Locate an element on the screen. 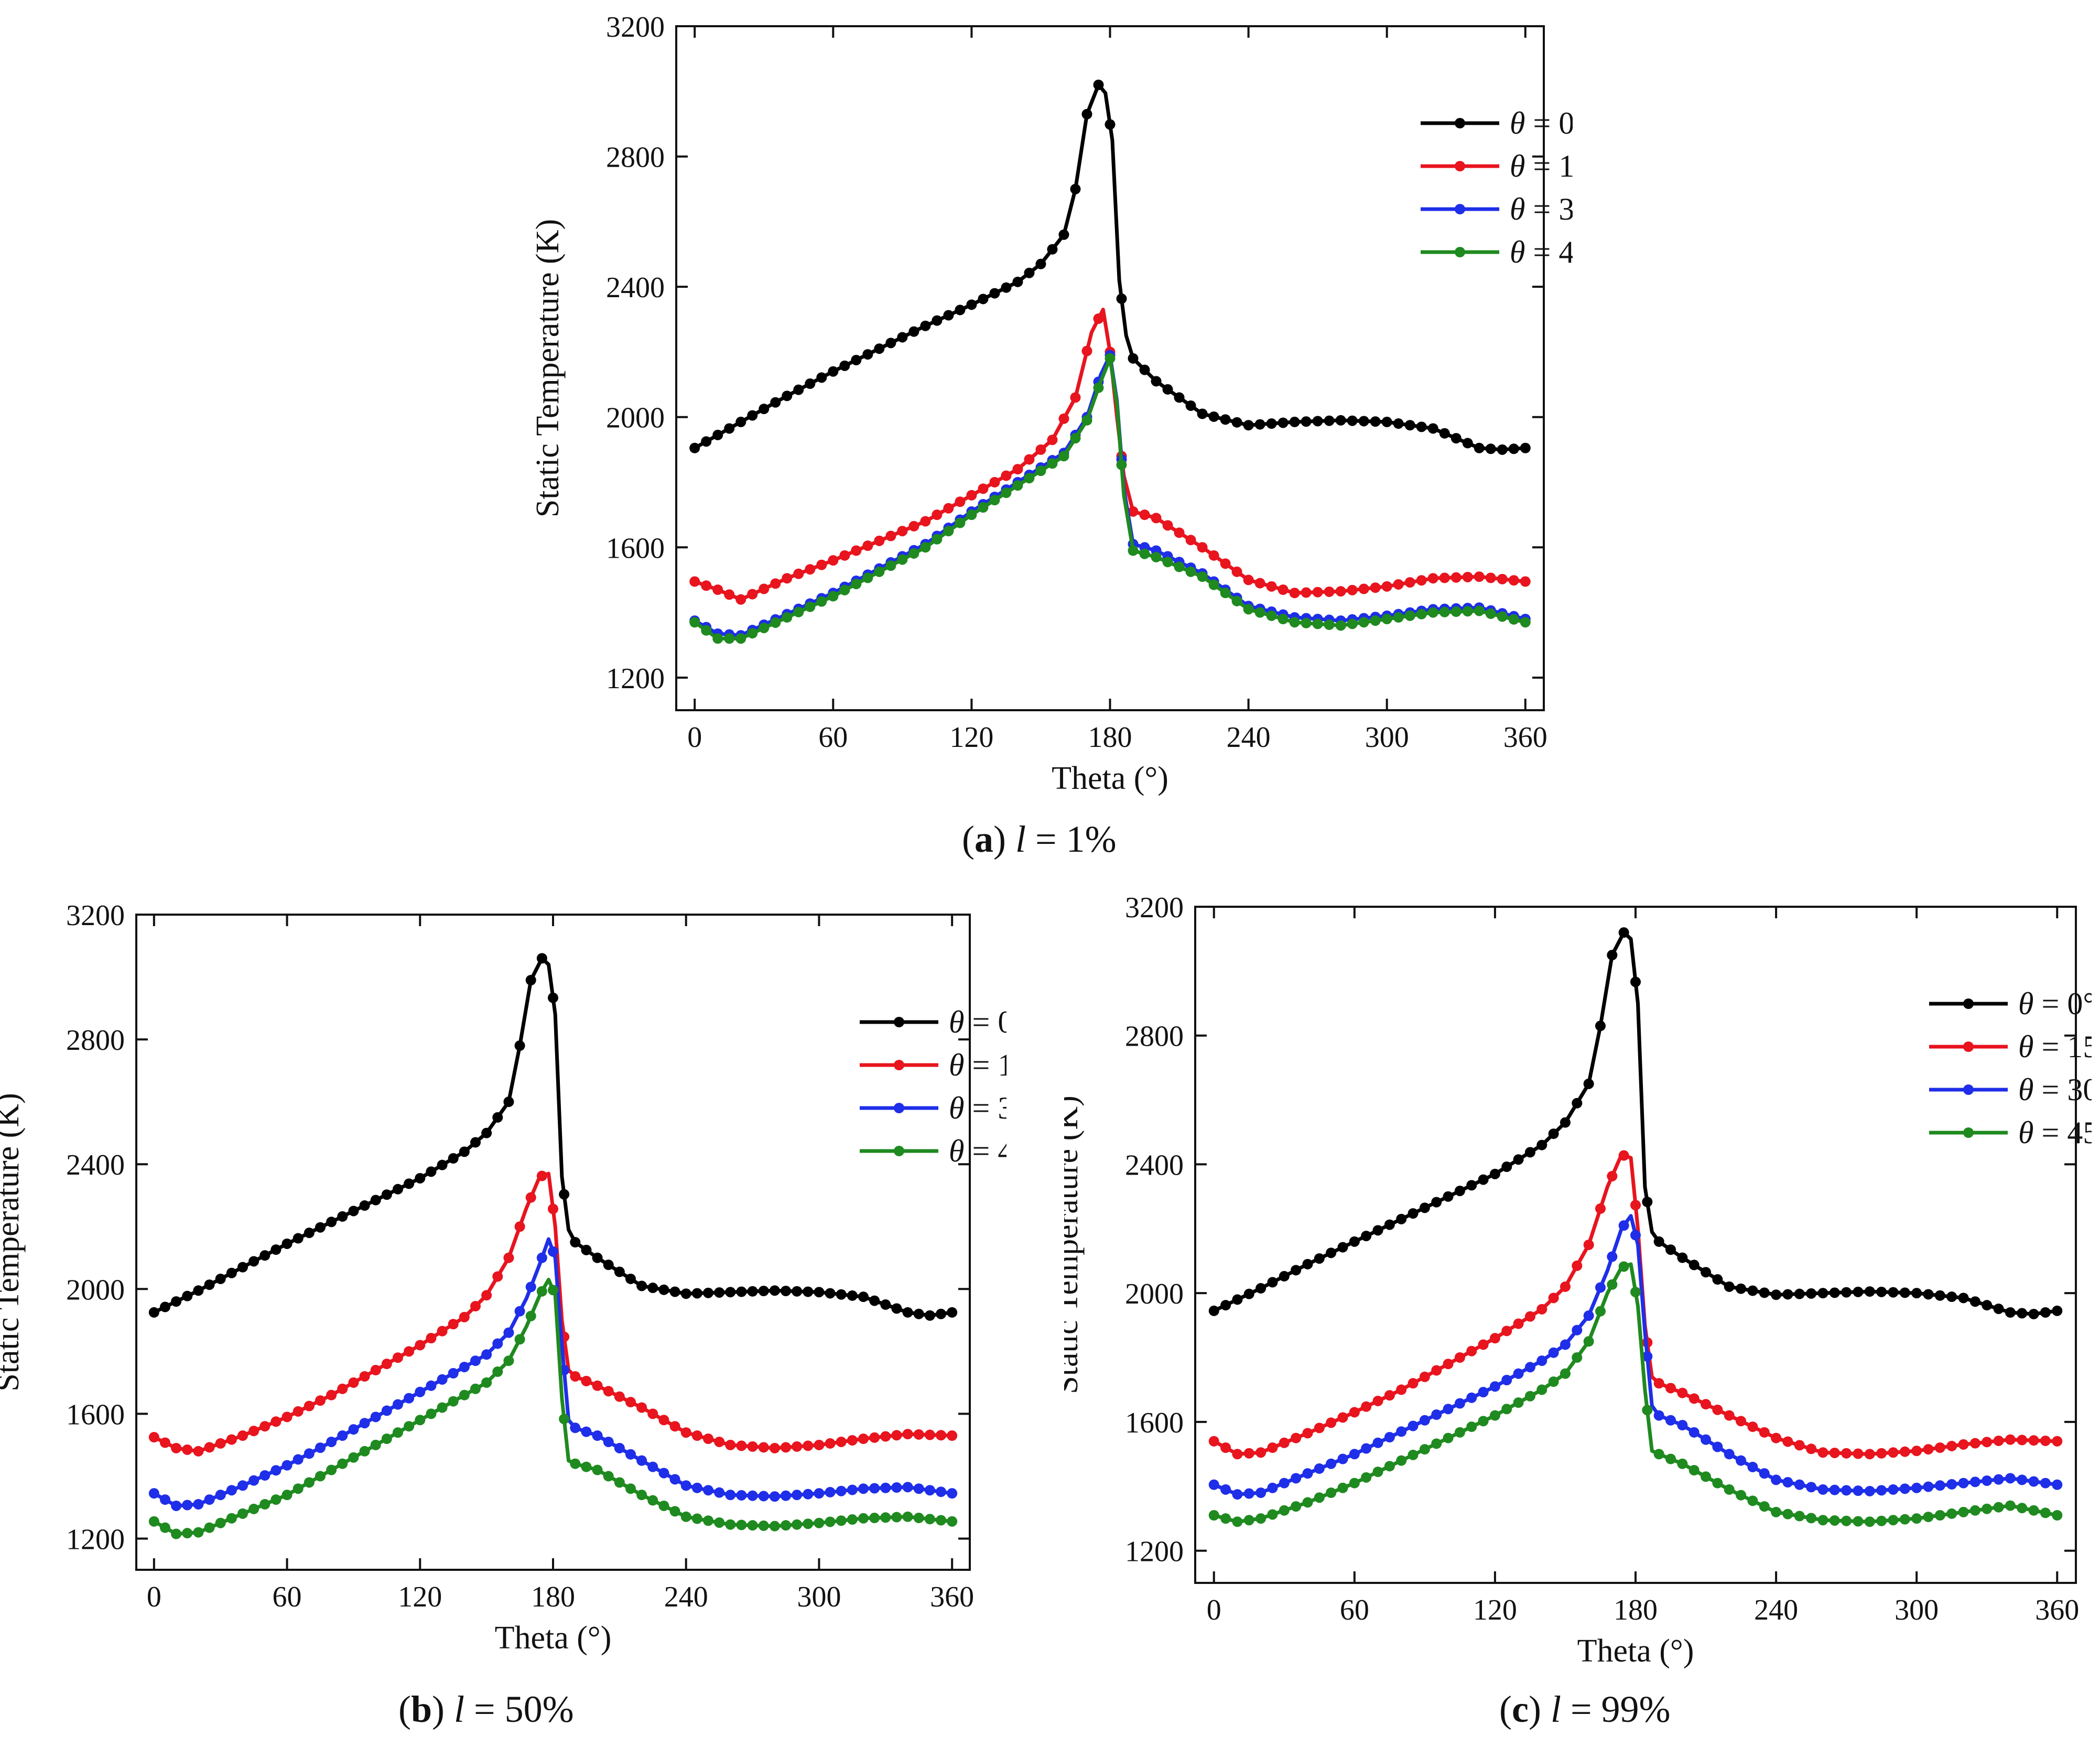  y-tick-label: 2000 is located at coordinates (1154, 1294).